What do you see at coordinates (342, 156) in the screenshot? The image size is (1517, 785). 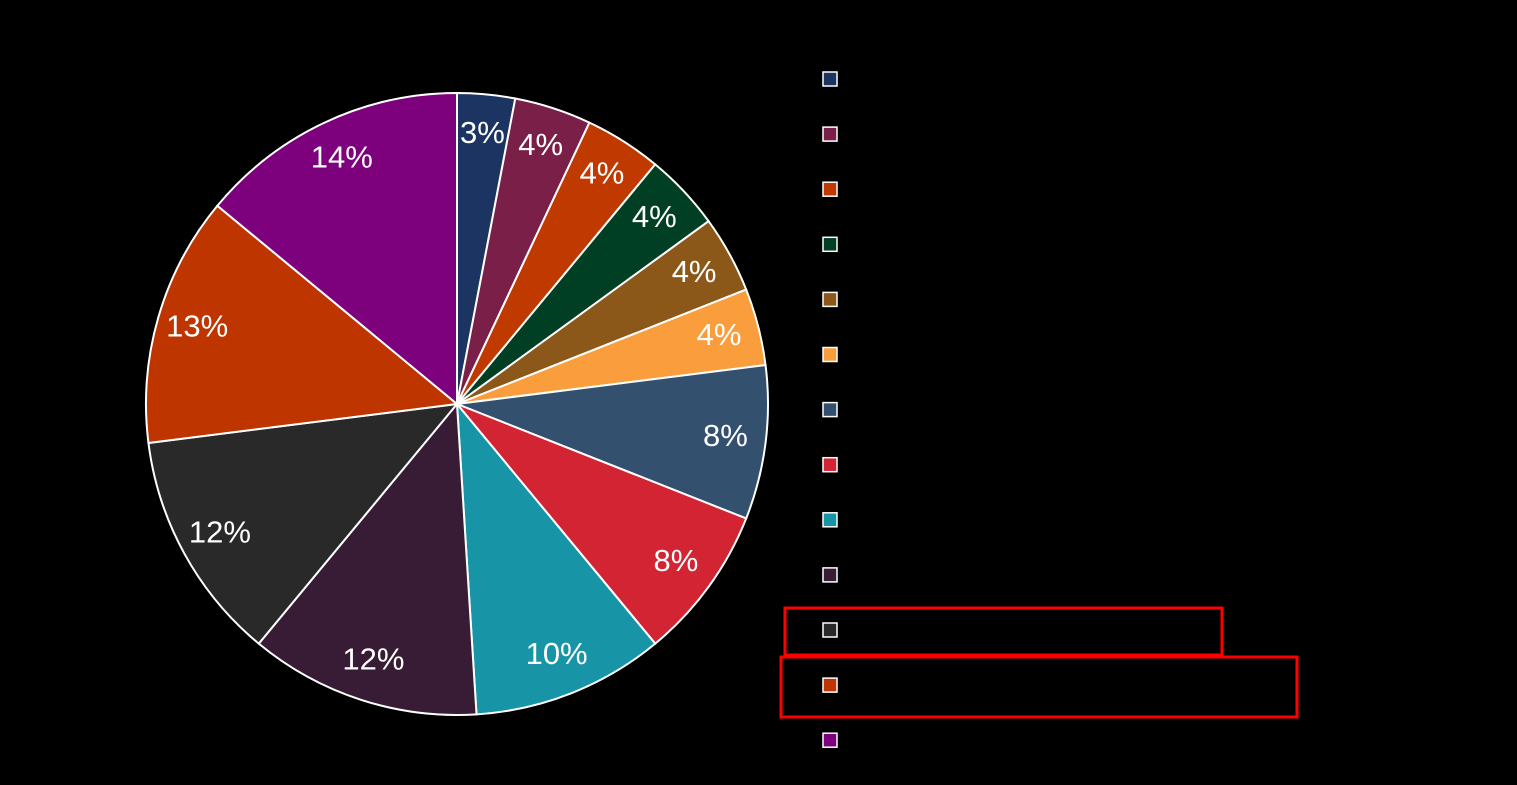 I see `data-label: 14%` at bounding box center [342, 156].